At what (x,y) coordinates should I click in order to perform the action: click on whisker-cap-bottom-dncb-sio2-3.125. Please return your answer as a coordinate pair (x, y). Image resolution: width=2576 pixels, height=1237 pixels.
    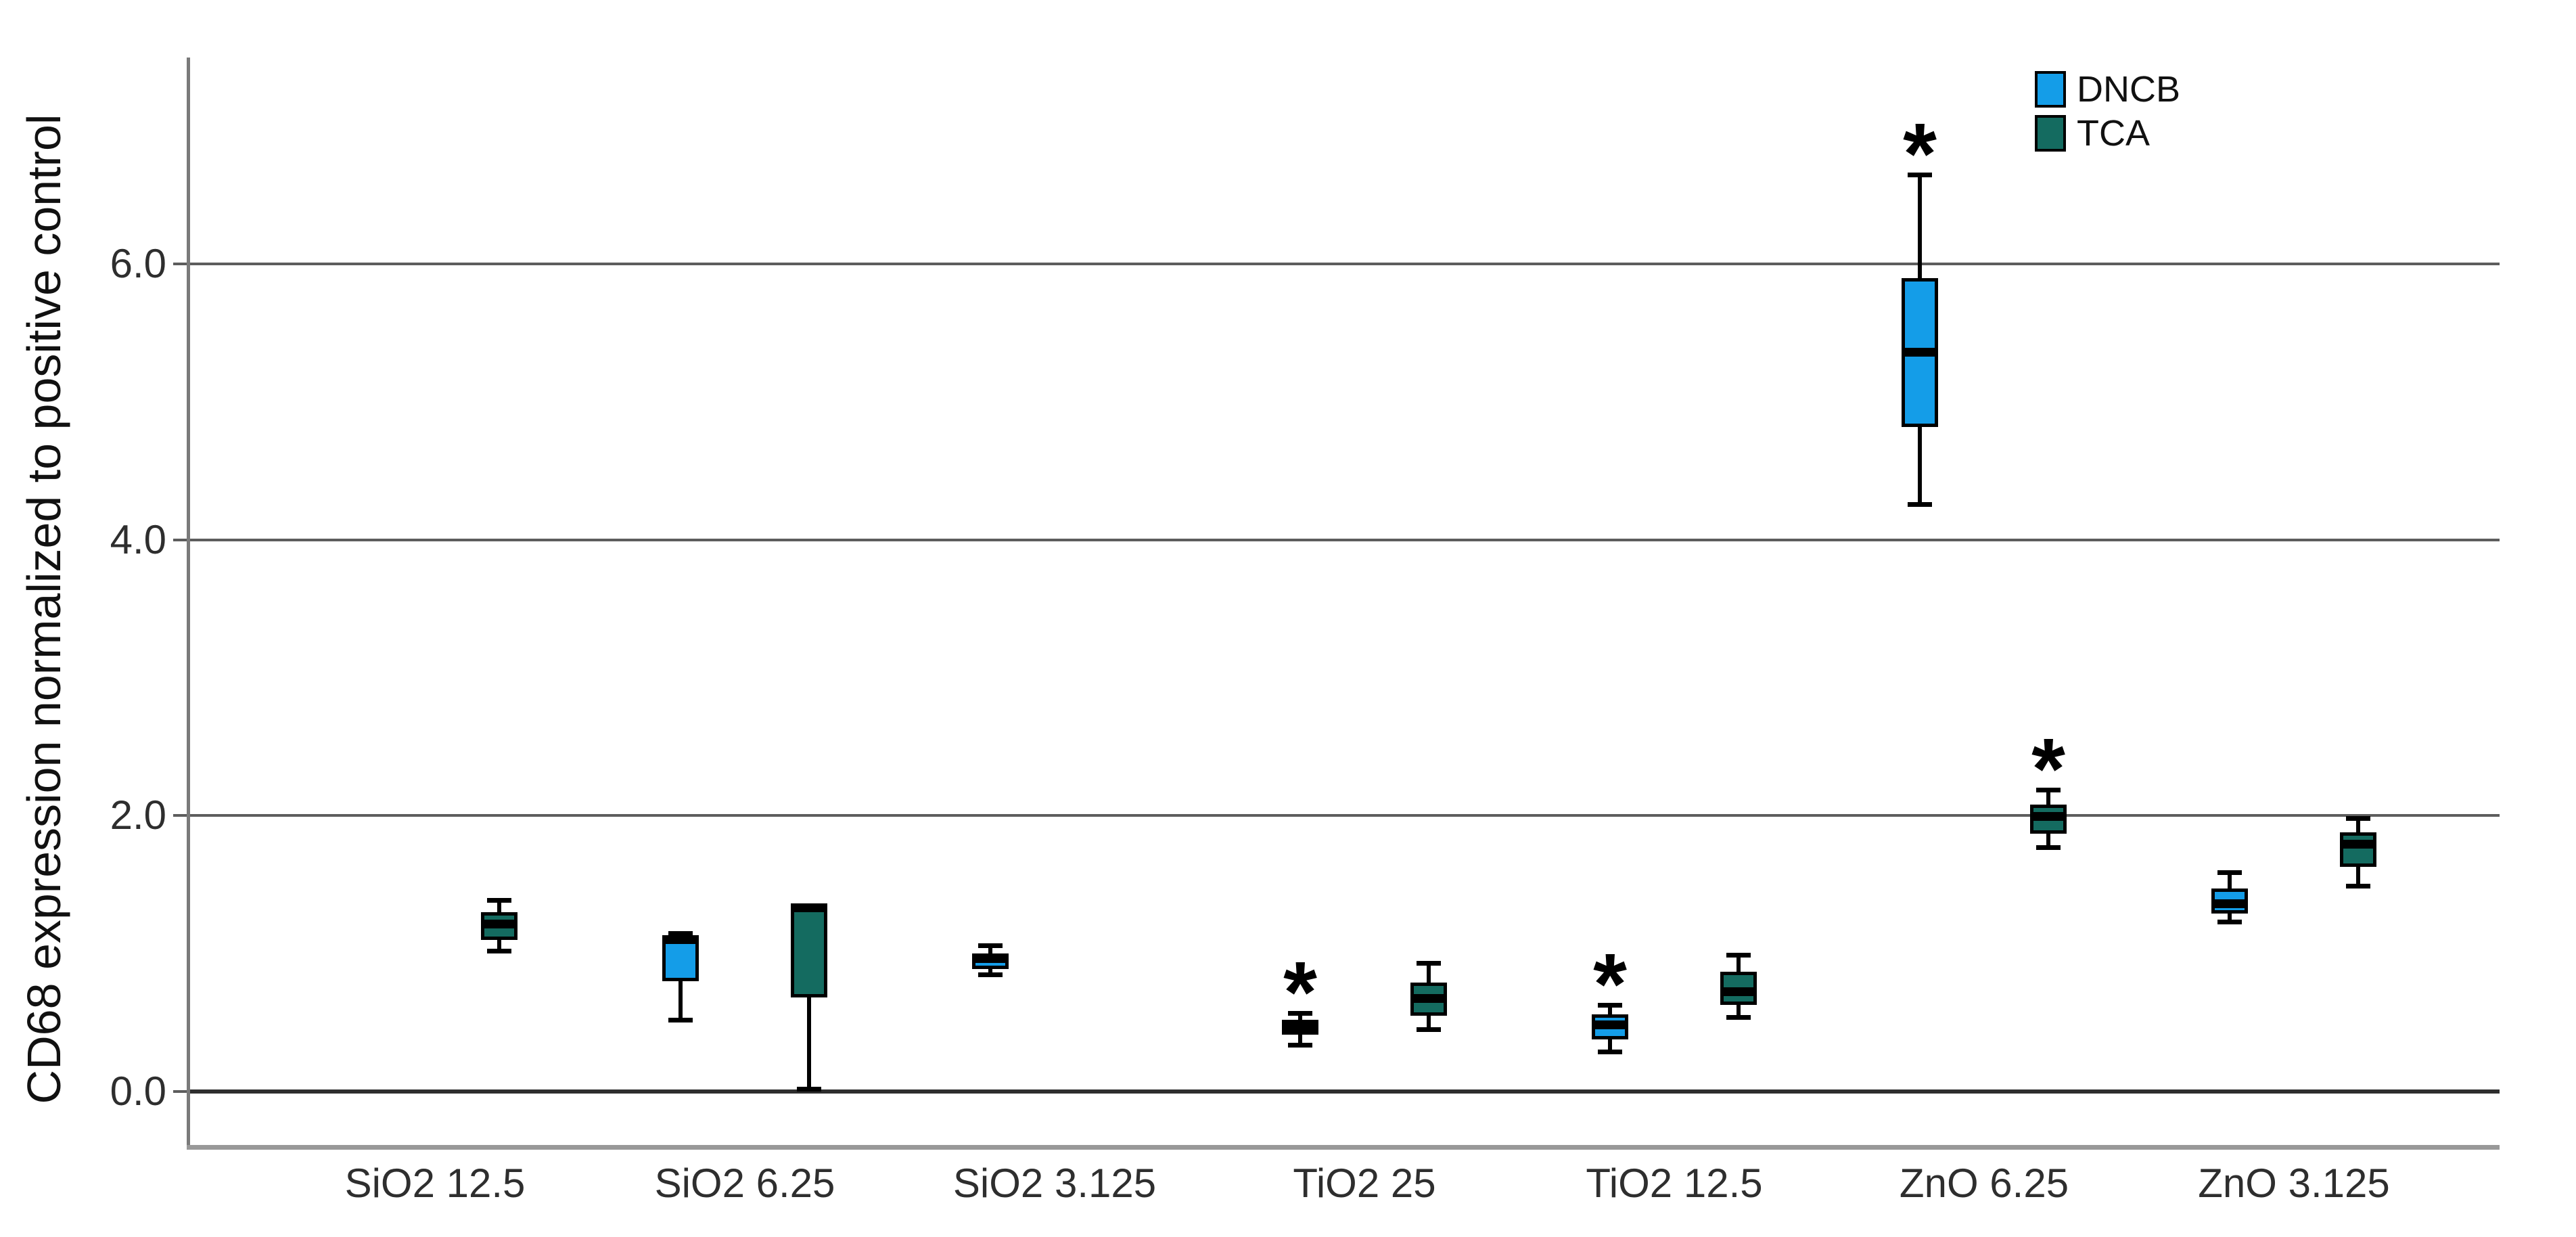
    Looking at the image, I should click on (990, 975).